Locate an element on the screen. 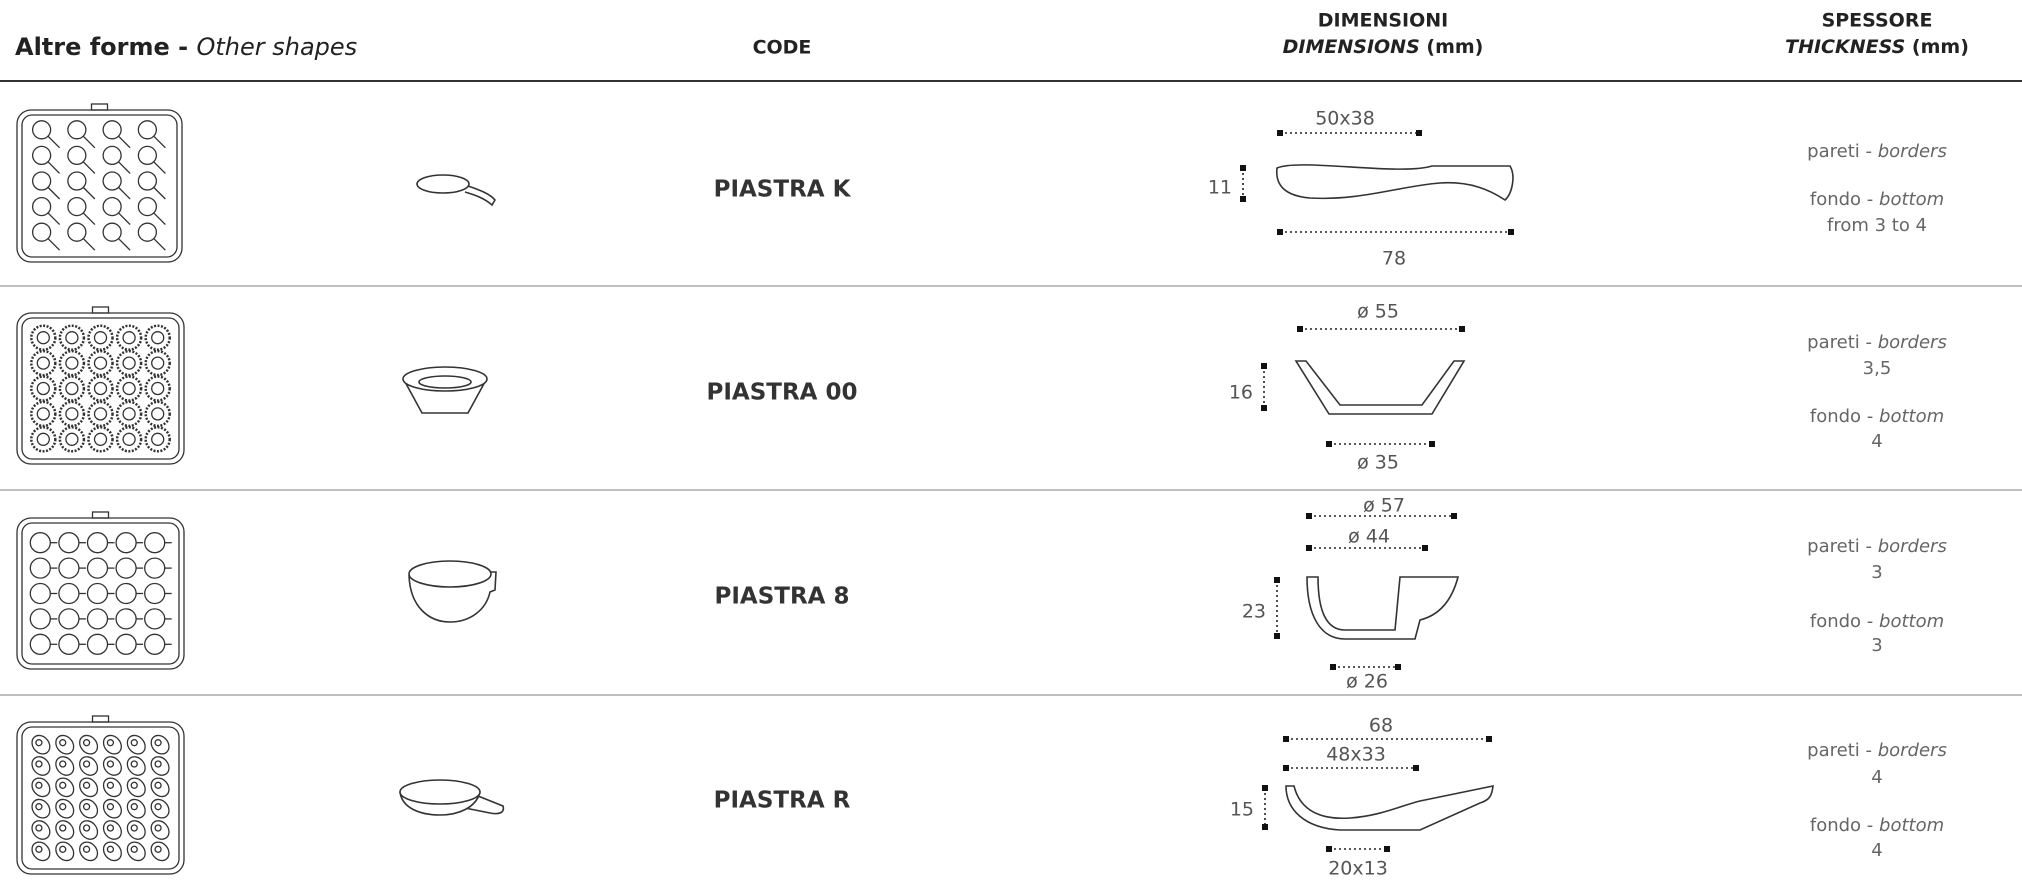 This screenshot has width=2022, height=894. title-en: Other shapes is located at coordinates (276, 47).